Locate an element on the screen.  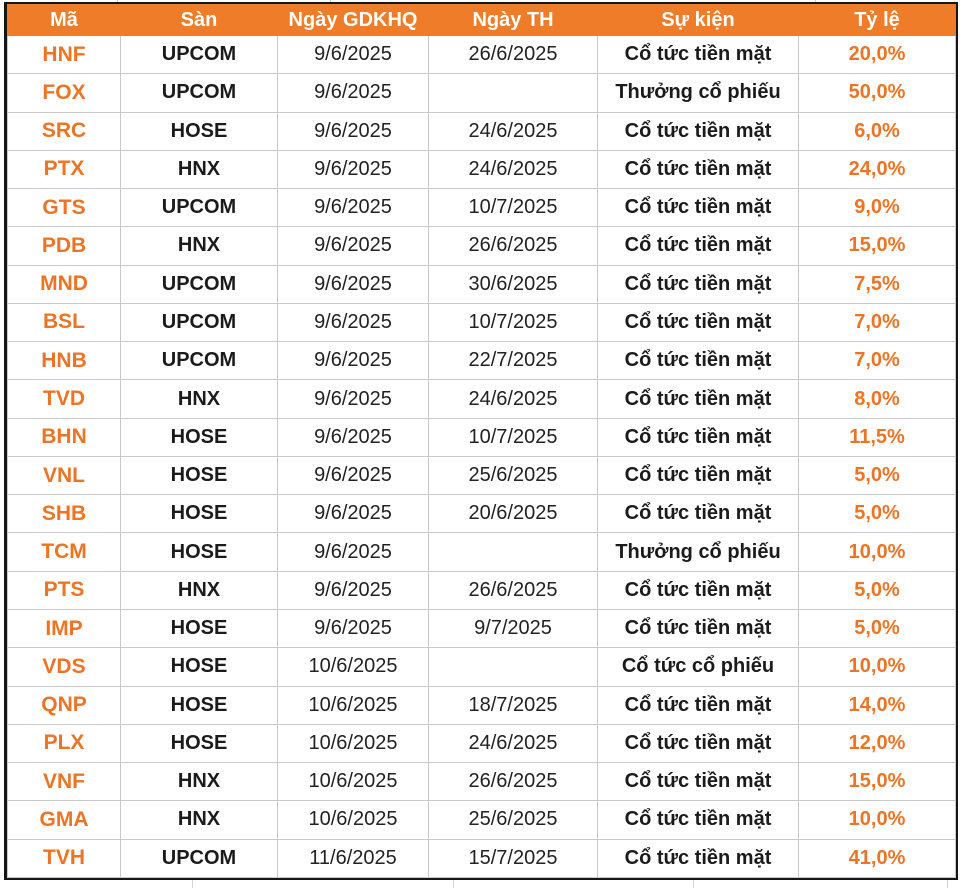
cell-code: FOX is located at coordinates (64, 93).